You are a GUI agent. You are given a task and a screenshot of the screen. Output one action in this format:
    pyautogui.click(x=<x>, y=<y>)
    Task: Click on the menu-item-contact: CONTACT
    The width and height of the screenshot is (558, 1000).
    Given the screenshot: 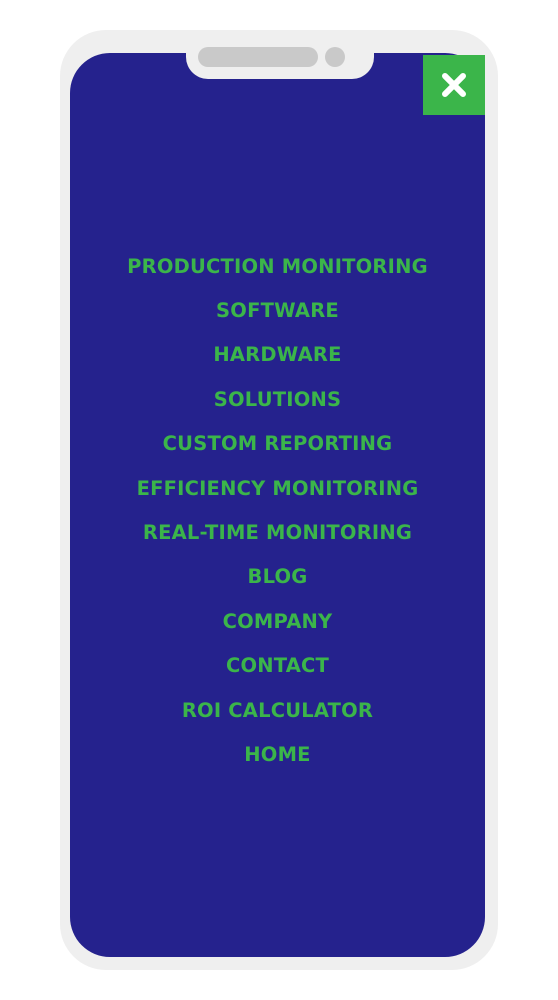 What is the action you would take?
    pyautogui.click(x=277, y=666)
    